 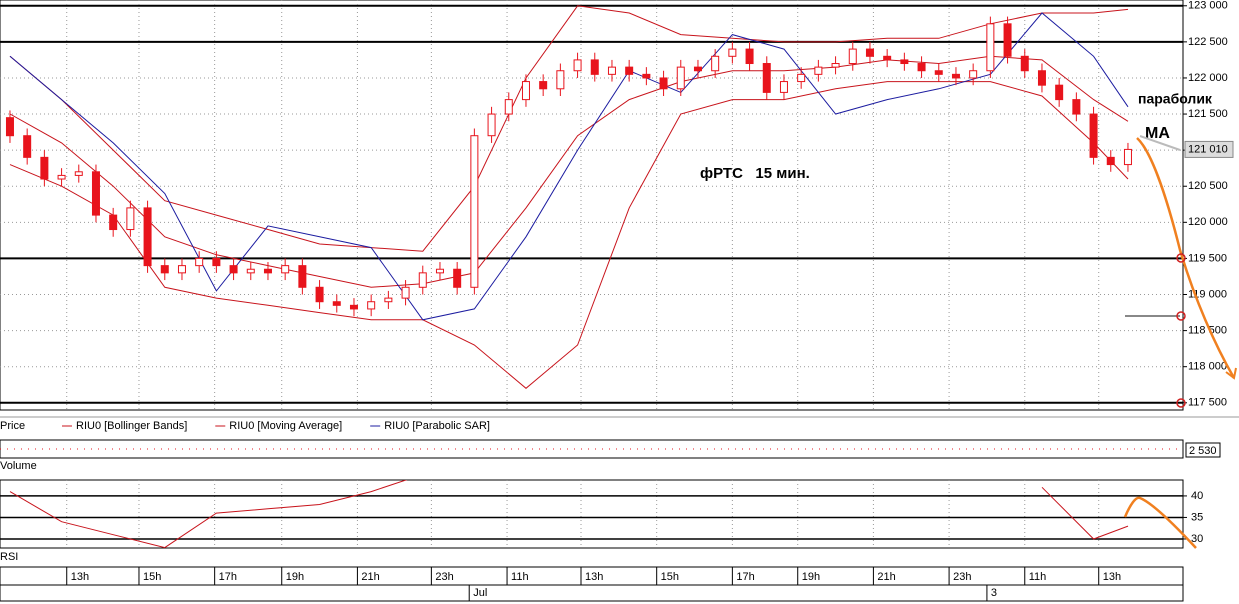 I want to click on x-tick-label: 21h, so click(x=886, y=577).